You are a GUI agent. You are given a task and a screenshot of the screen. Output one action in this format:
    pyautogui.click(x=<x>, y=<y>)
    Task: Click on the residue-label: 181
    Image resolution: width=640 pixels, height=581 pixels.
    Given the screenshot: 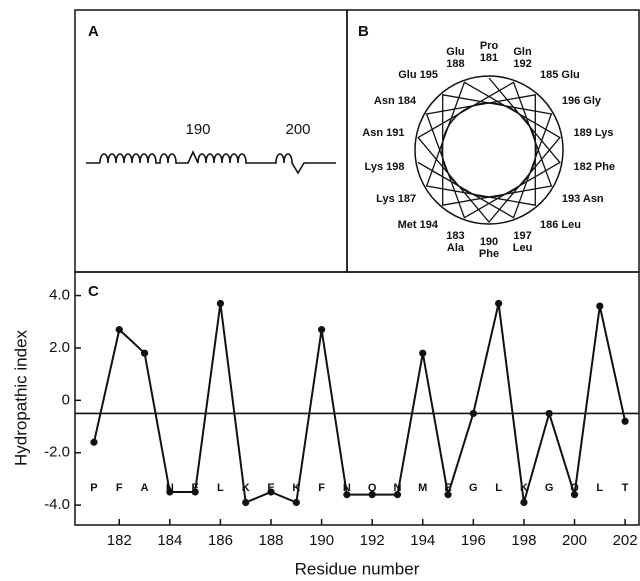 What is the action you would take?
    pyautogui.click(x=489, y=58)
    